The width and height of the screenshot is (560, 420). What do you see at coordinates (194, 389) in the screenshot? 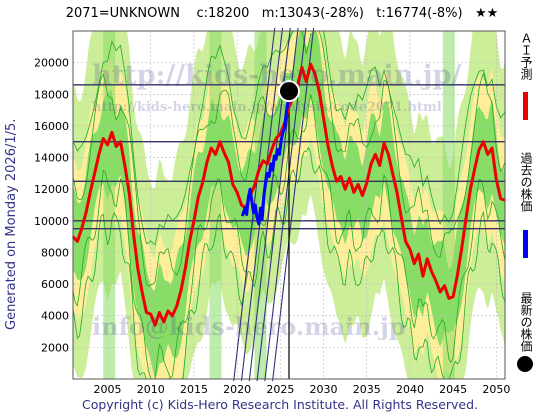
I see `x-tick-label-2015: 2015` at bounding box center [194, 389].